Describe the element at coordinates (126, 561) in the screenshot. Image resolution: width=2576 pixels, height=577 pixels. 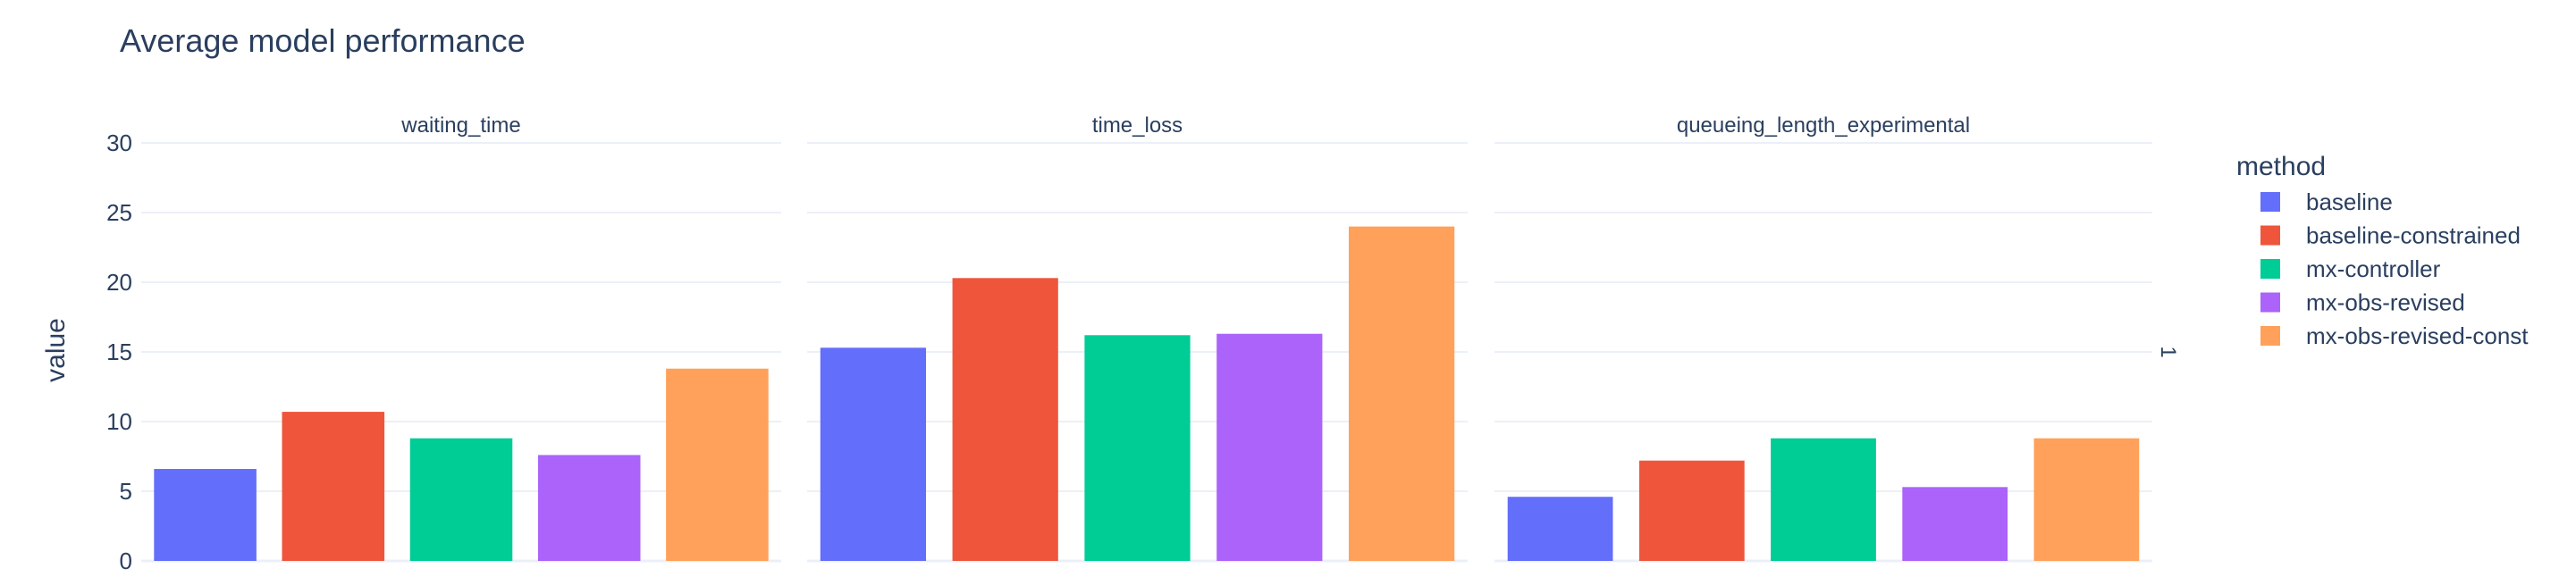
I see `y-tick-label: 0` at that location.